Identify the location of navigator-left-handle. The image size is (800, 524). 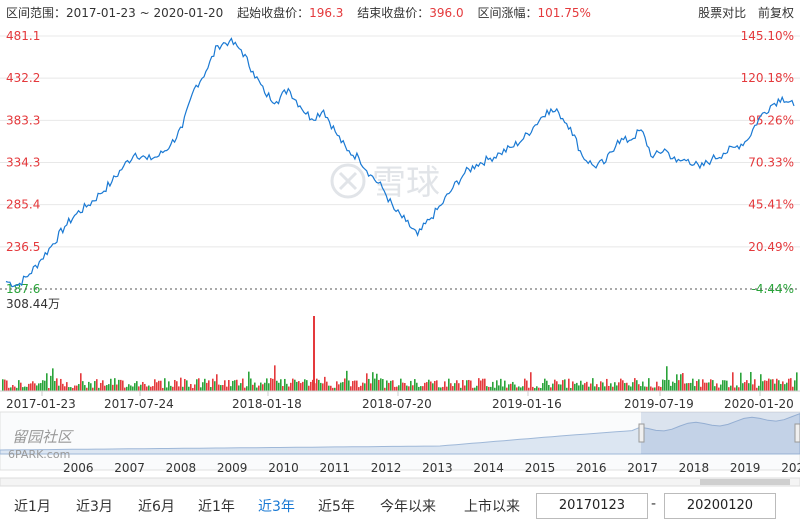
(641, 433).